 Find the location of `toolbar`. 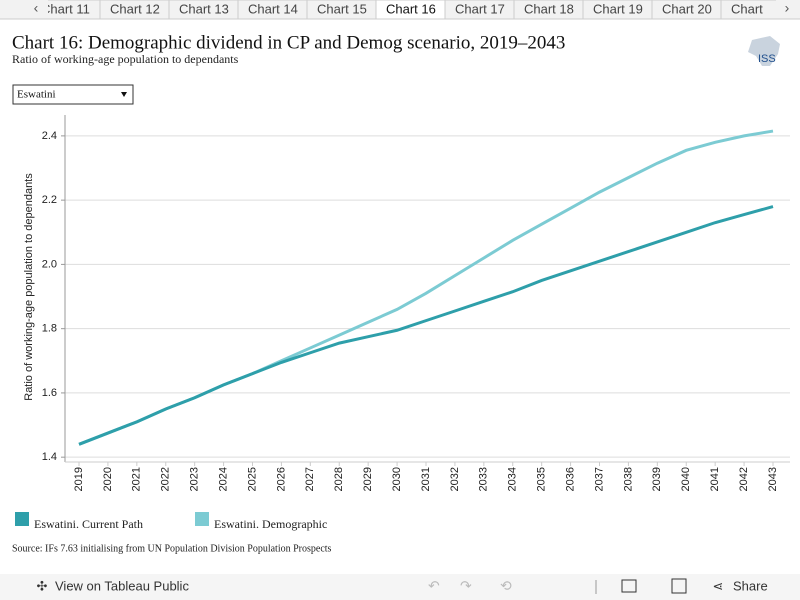

toolbar is located at coordinates (400, 587).